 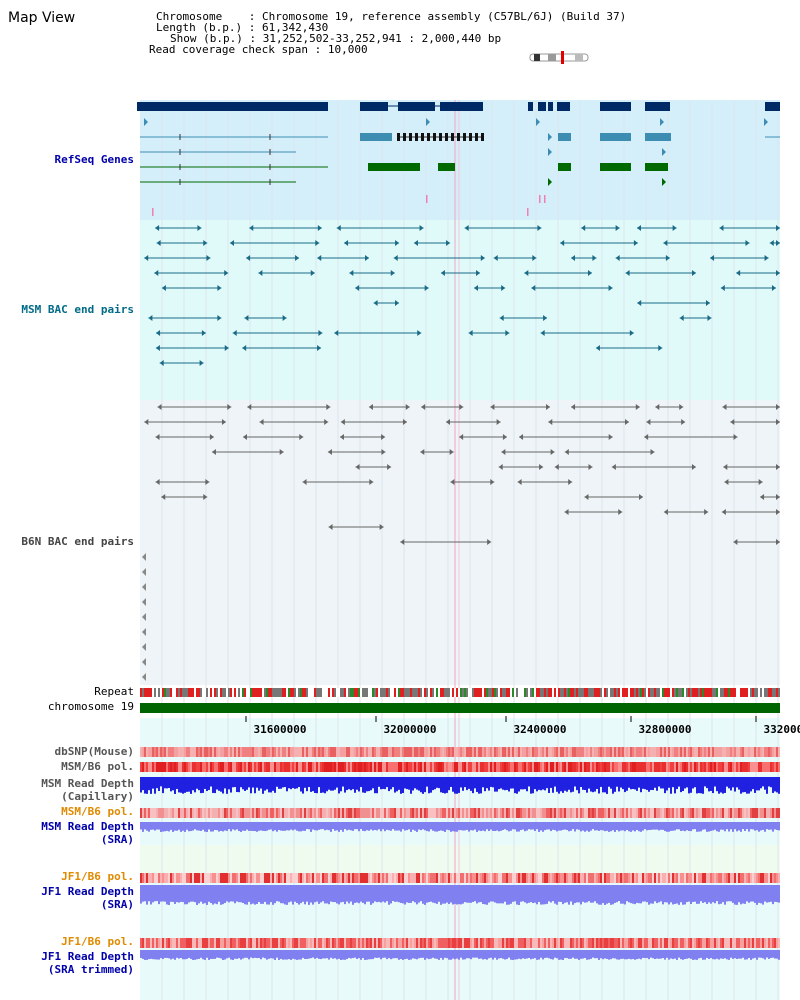 I want to click on jf1-b6-pol-label: JF1/B6 pol., so click(x=97, y=876).